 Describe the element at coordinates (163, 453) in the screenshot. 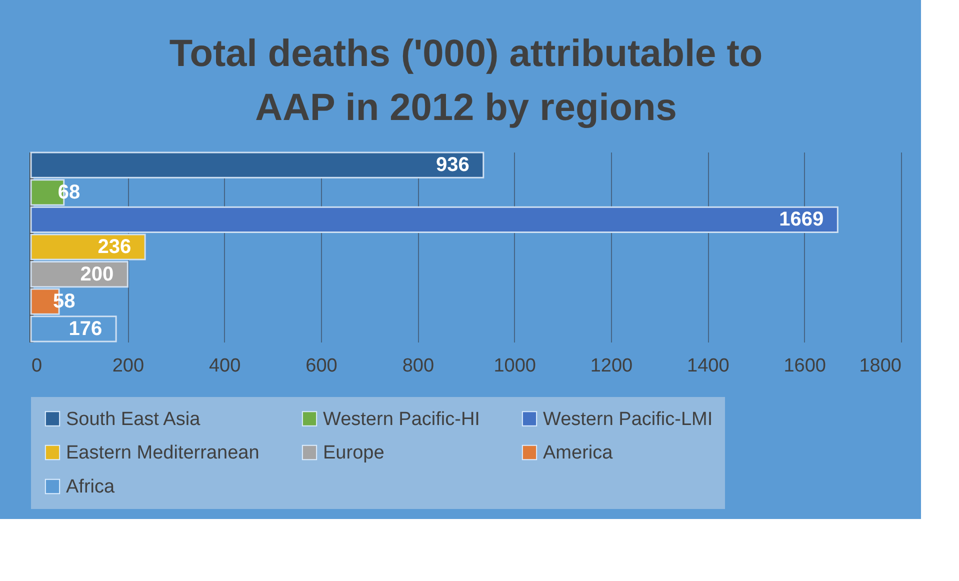

I see `legend-label: Eastern Mediterranean` at that location.